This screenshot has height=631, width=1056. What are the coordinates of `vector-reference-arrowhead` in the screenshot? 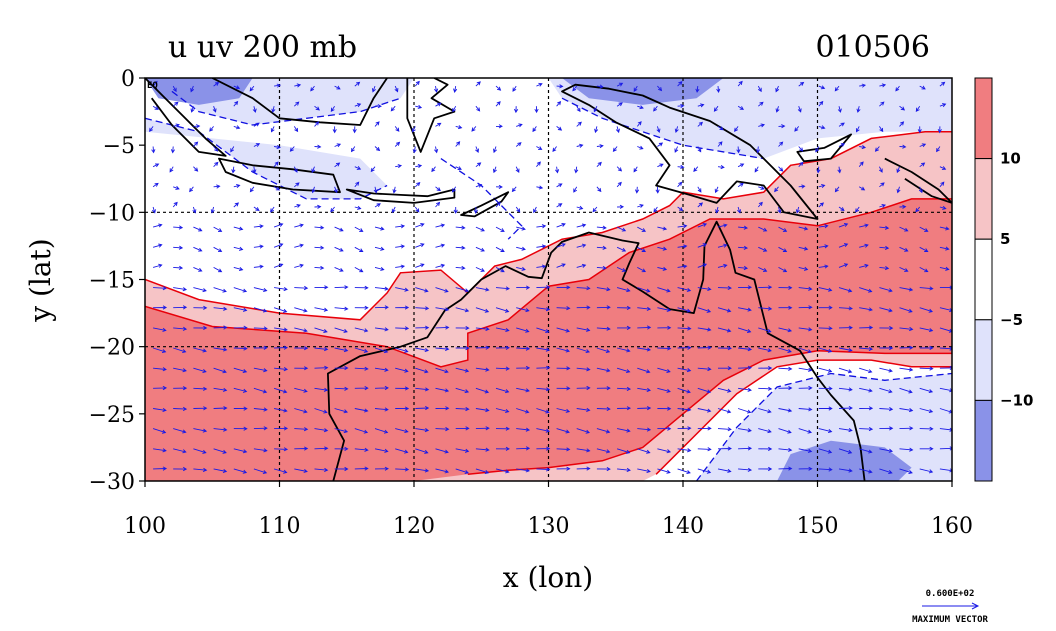 It's located at (975, 606).